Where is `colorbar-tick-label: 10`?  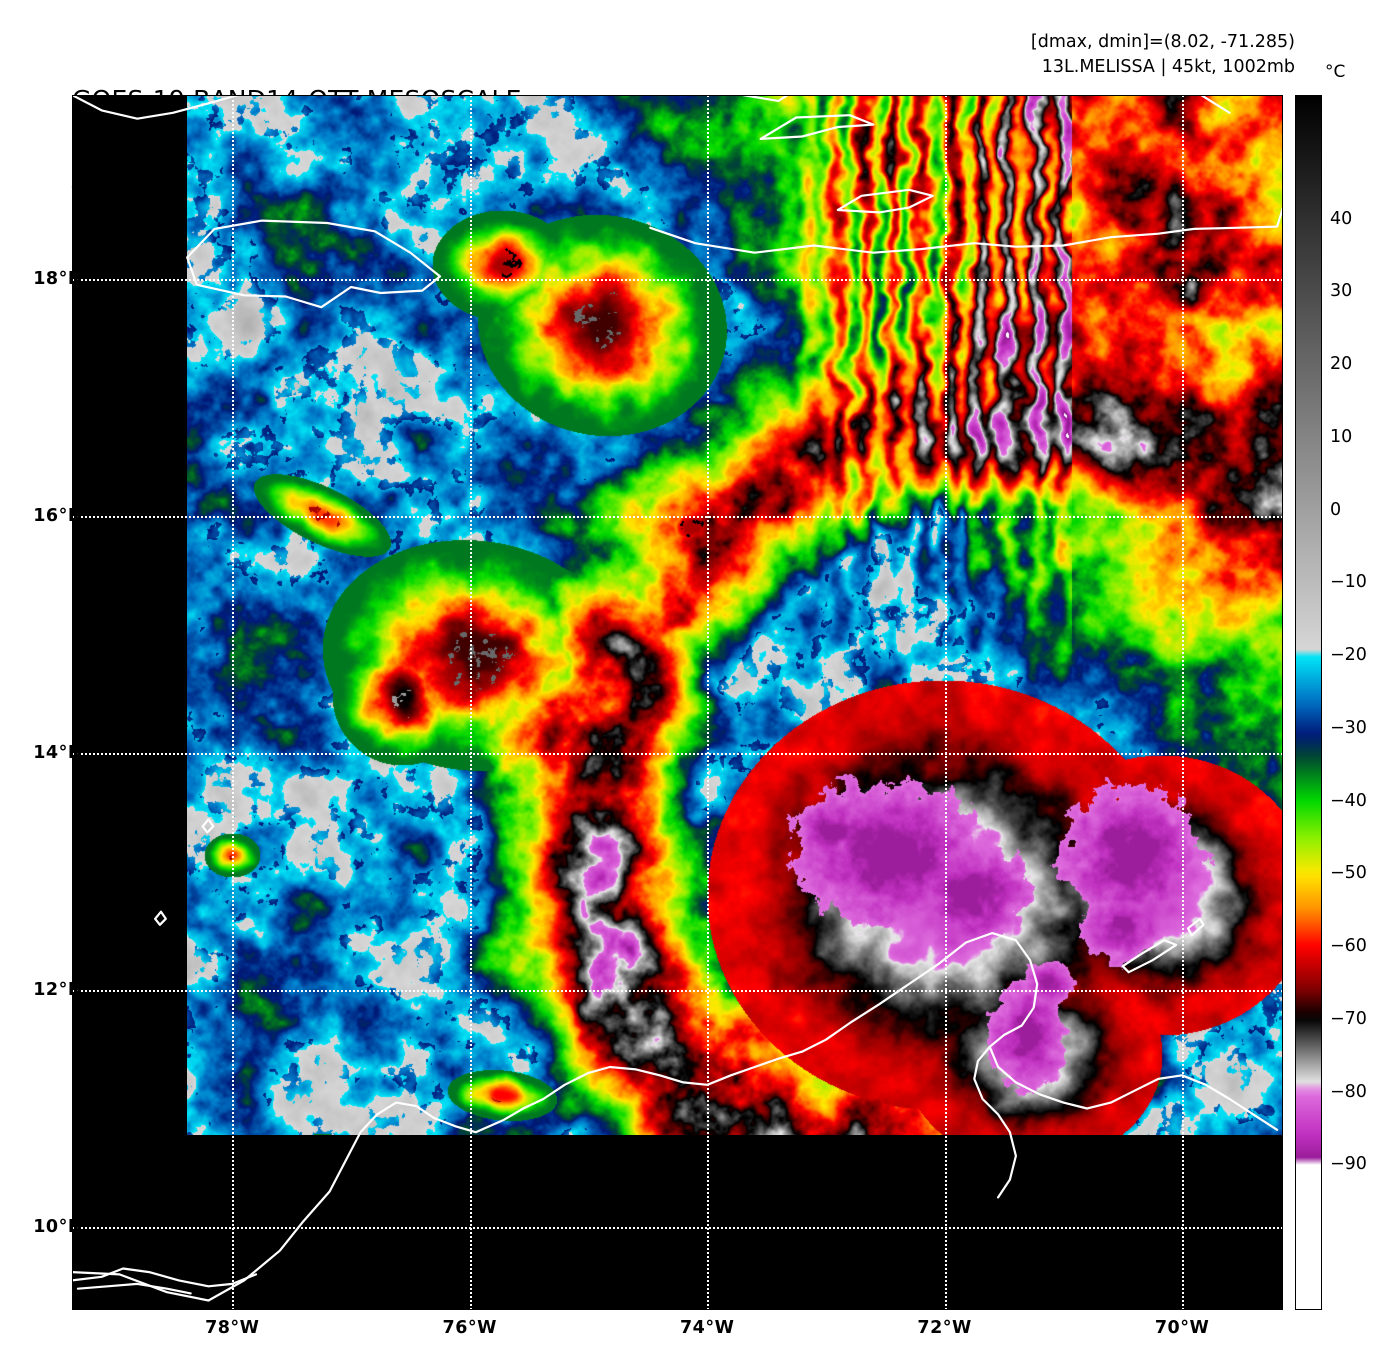 colorbar-tick-label: 10 is located at coordinates (1341, 436).